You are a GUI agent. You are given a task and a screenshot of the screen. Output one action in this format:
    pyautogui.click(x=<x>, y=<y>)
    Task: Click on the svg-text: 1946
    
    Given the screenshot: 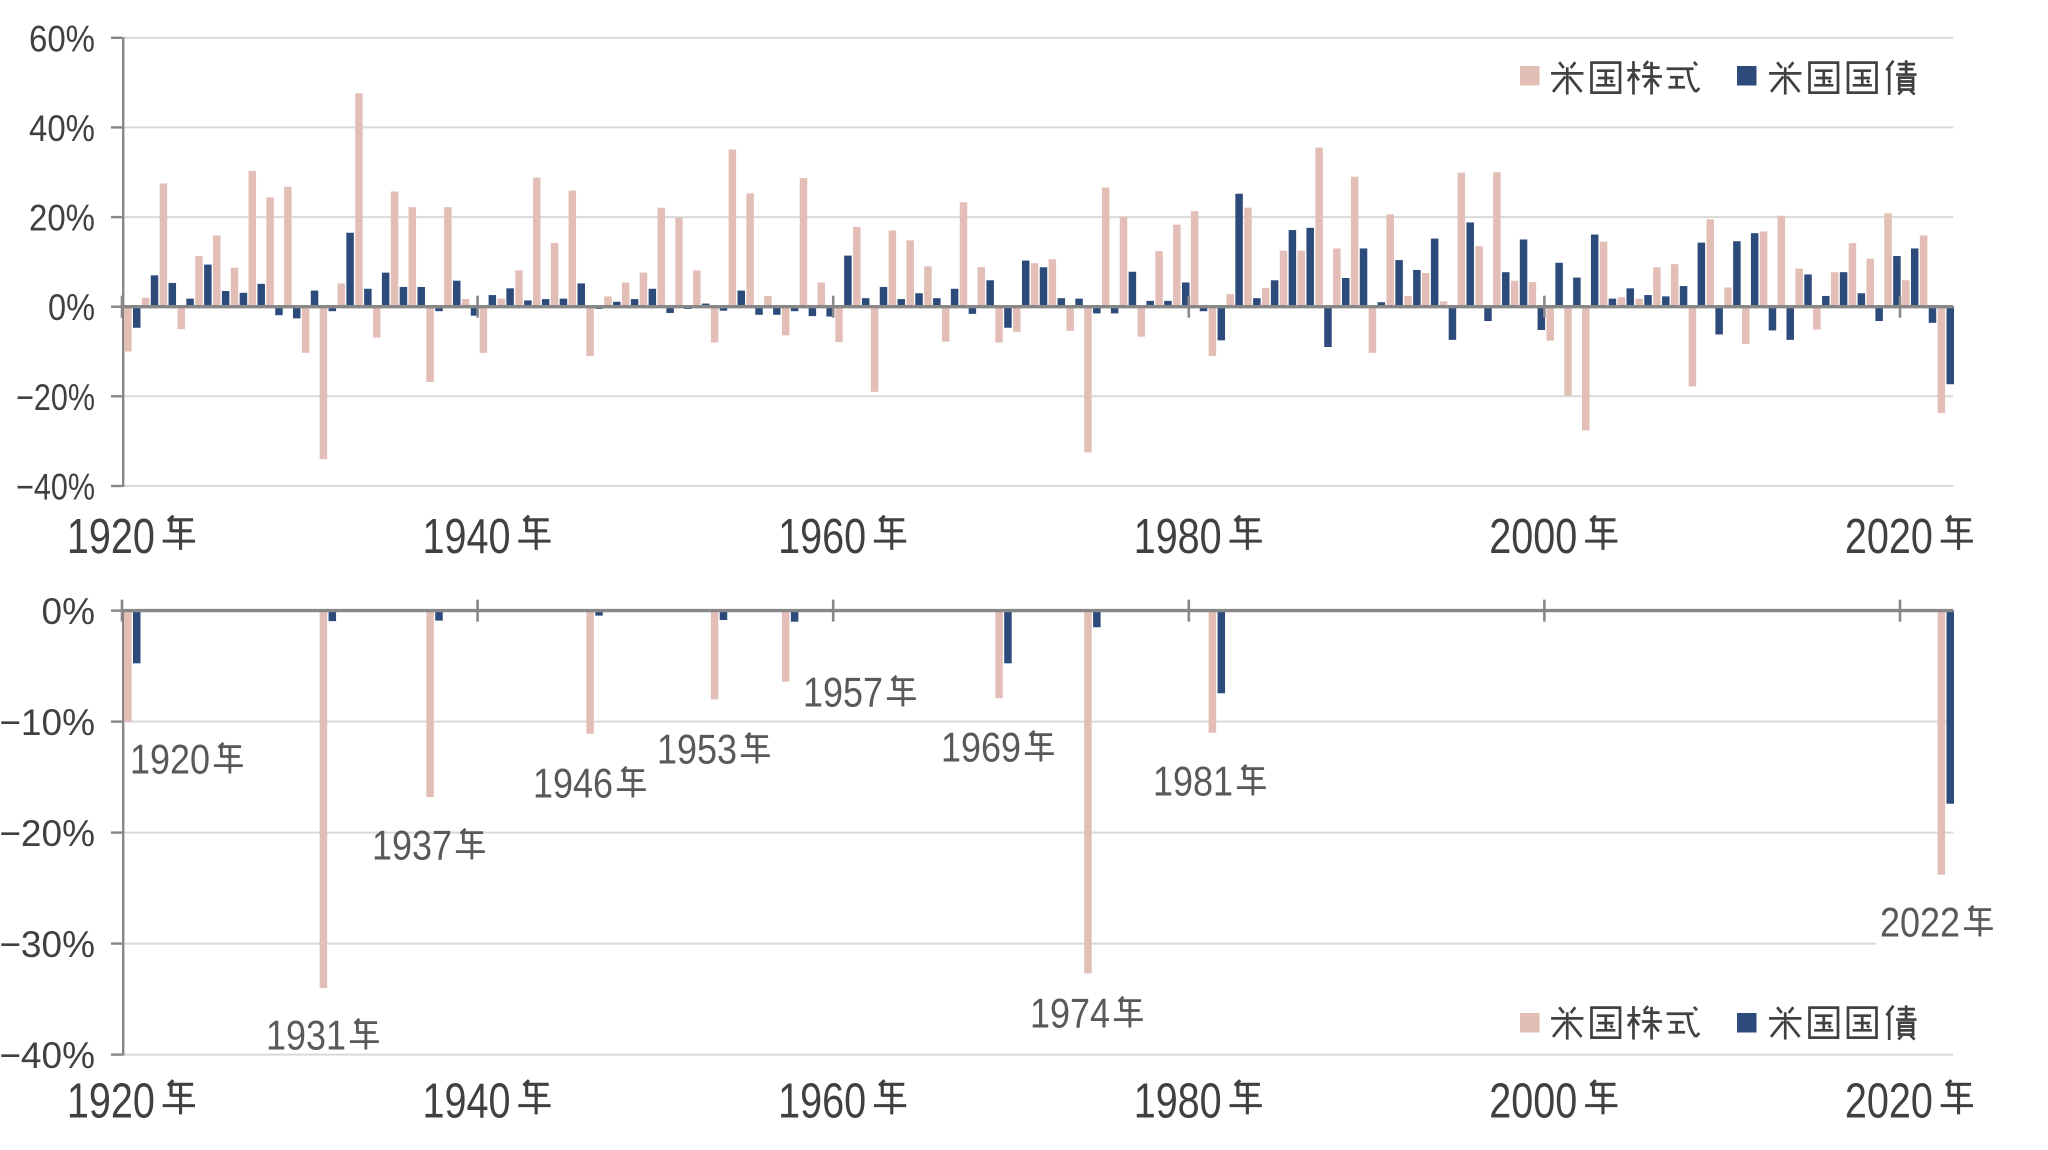 What is the action you would take?
    pyautogui.click(x=573, y=783)
    